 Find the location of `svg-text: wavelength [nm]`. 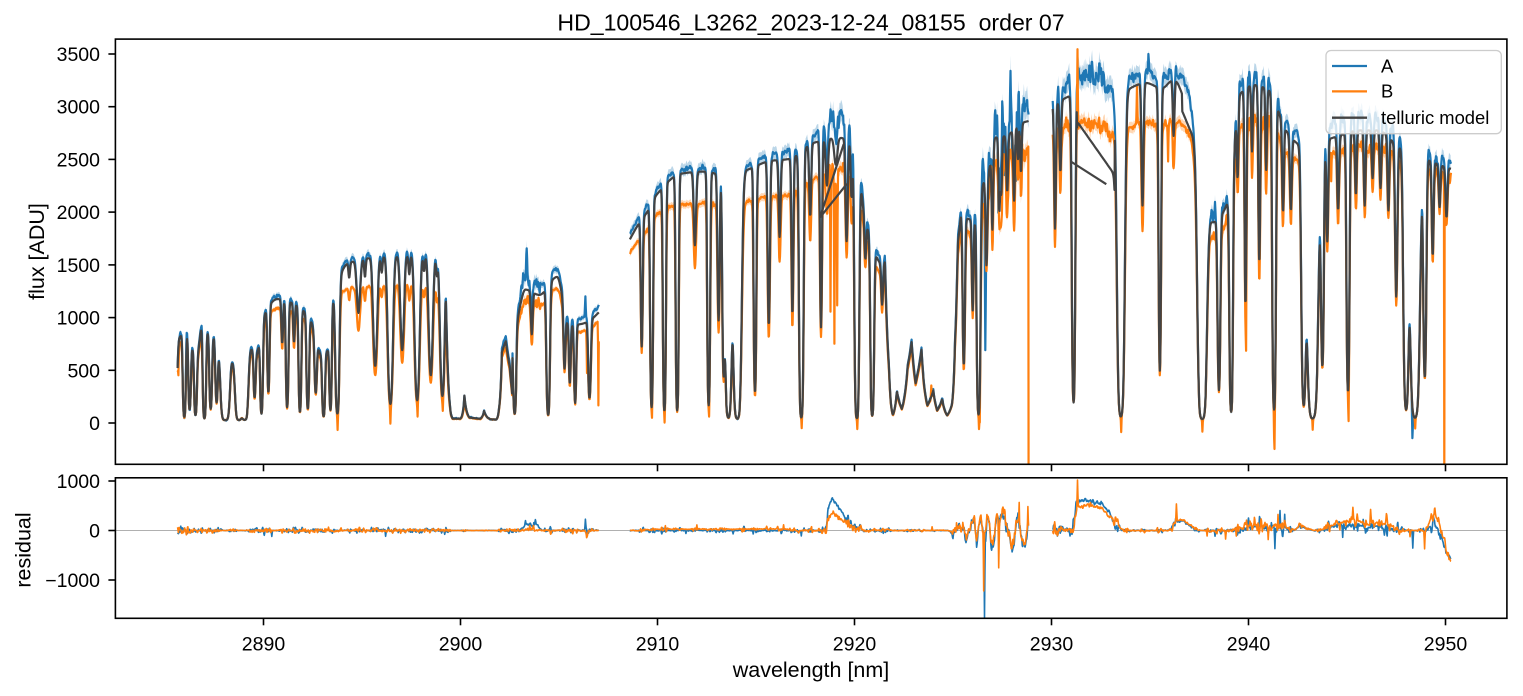

svg-text: wavelength [nm] is located at coordinates (811, 670).